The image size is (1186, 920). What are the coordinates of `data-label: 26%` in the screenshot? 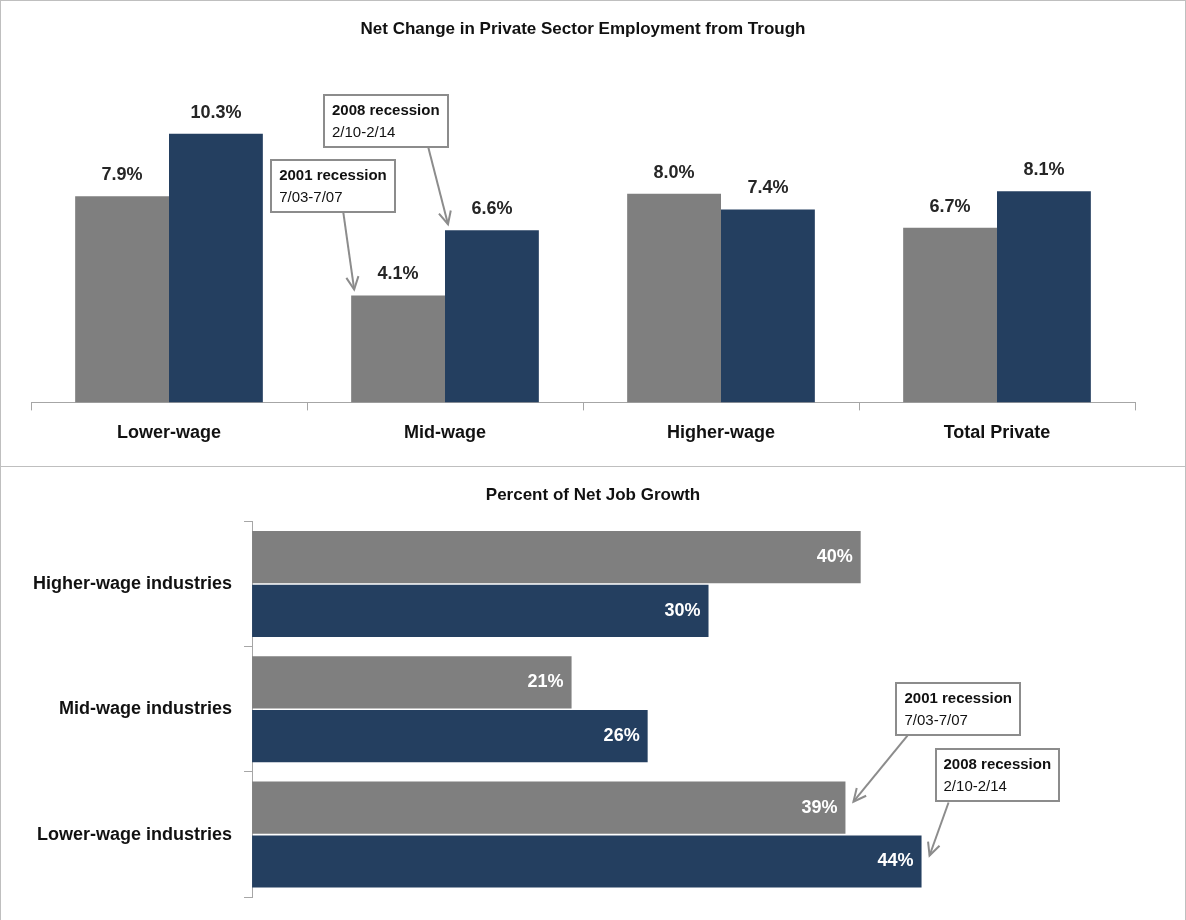 It's located at (621, 735).